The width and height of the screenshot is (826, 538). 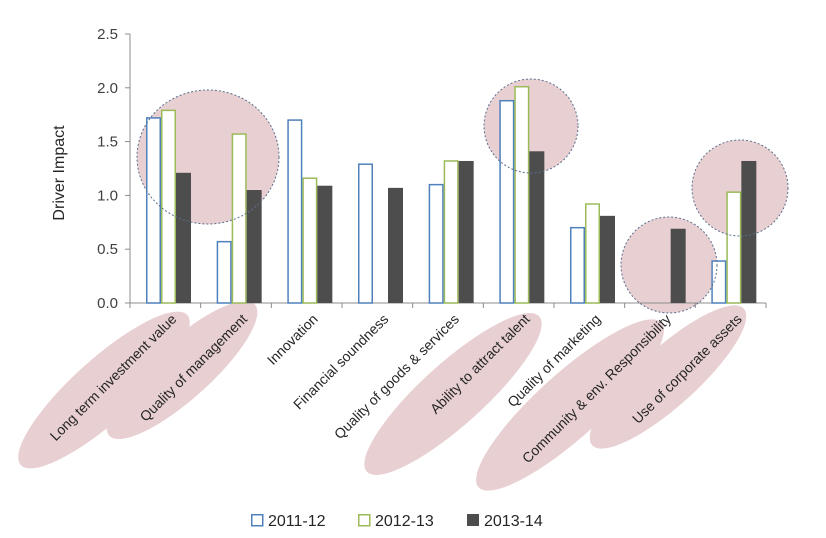 What do you see at coordinates (107, 142) in the screenshot?
I see `y-tick-label: 1.5` at bounding box center [107, 142].